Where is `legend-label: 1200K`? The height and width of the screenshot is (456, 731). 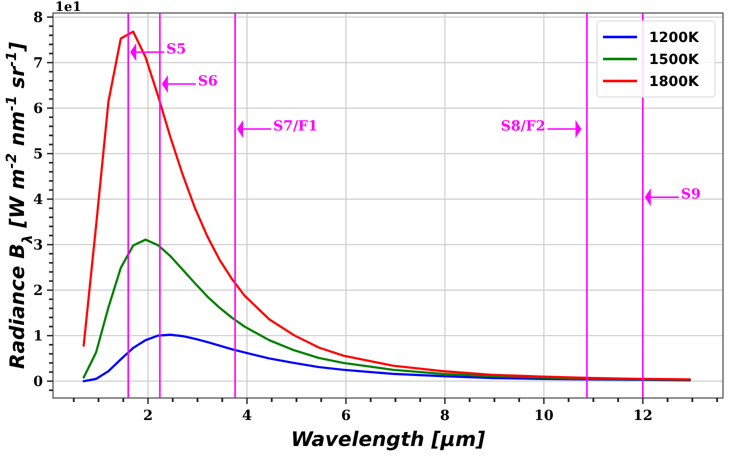
legend-label: 1200K is located at coordinates (674, 38).